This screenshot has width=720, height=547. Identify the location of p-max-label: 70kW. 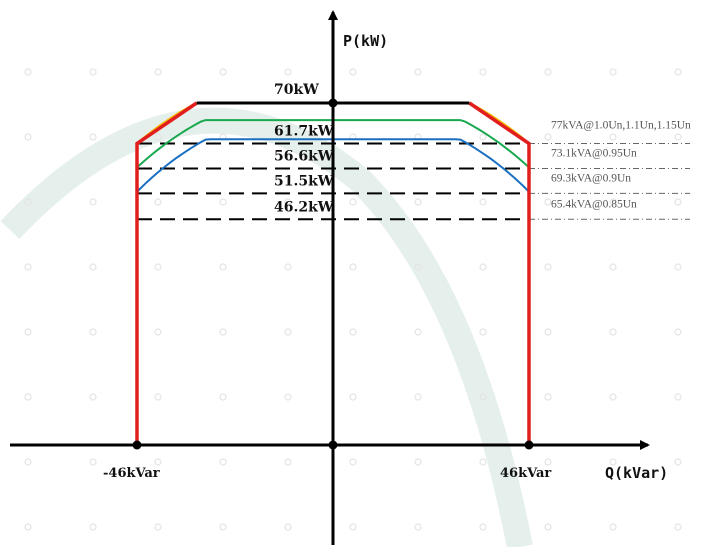
(296, 90).